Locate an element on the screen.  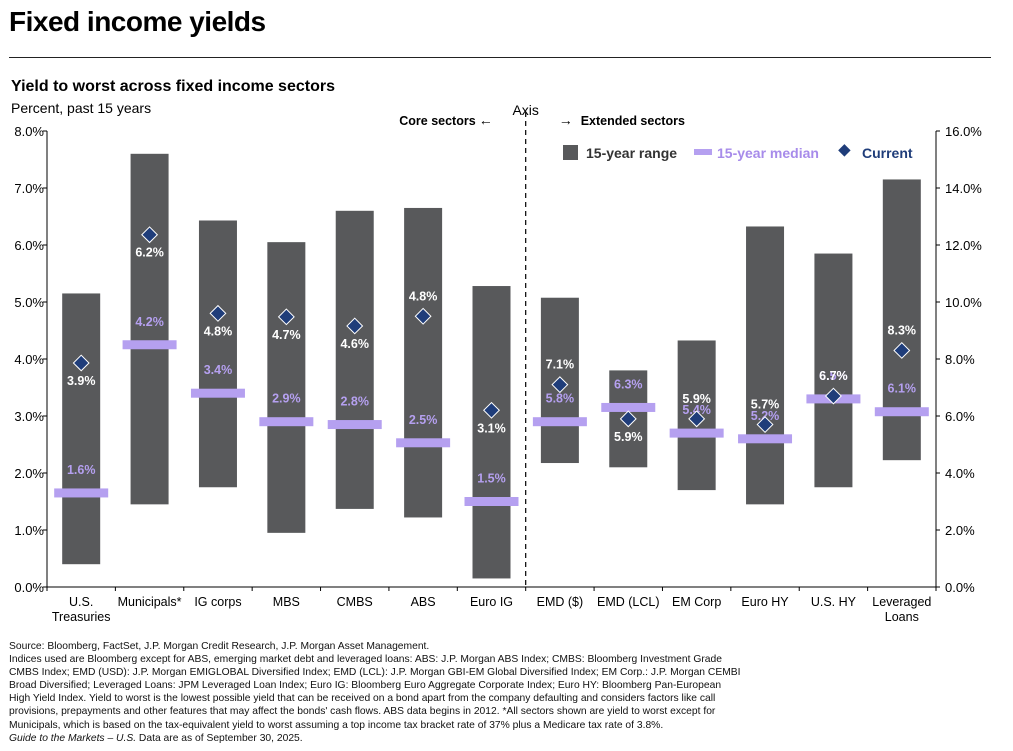
current-label: 4.8% is located at coordinates (218, 331).